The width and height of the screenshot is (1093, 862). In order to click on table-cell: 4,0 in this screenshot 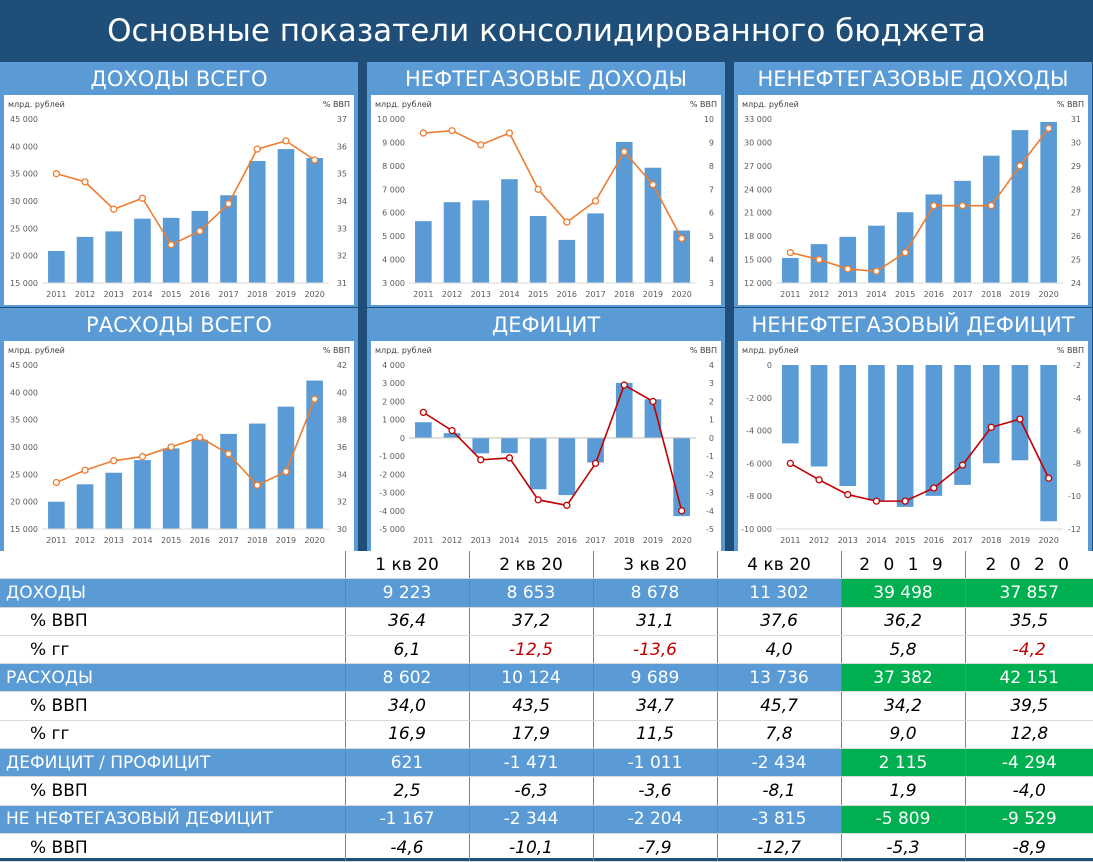, I will do `click(778, 650)`.